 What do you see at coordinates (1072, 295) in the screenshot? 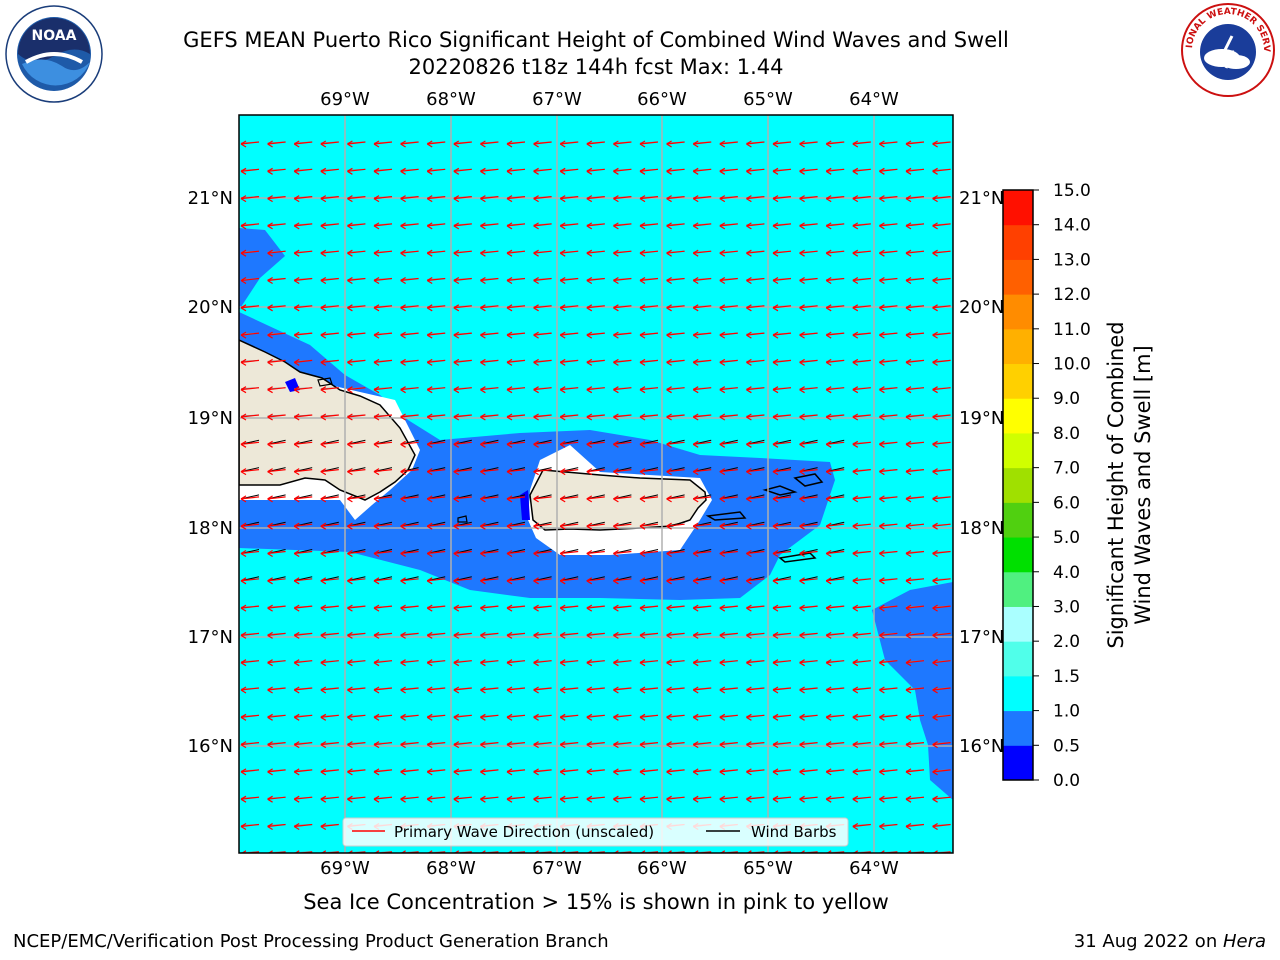
I see `colorbar-tick-label: 12.0` at bounding box center [1072, 295].